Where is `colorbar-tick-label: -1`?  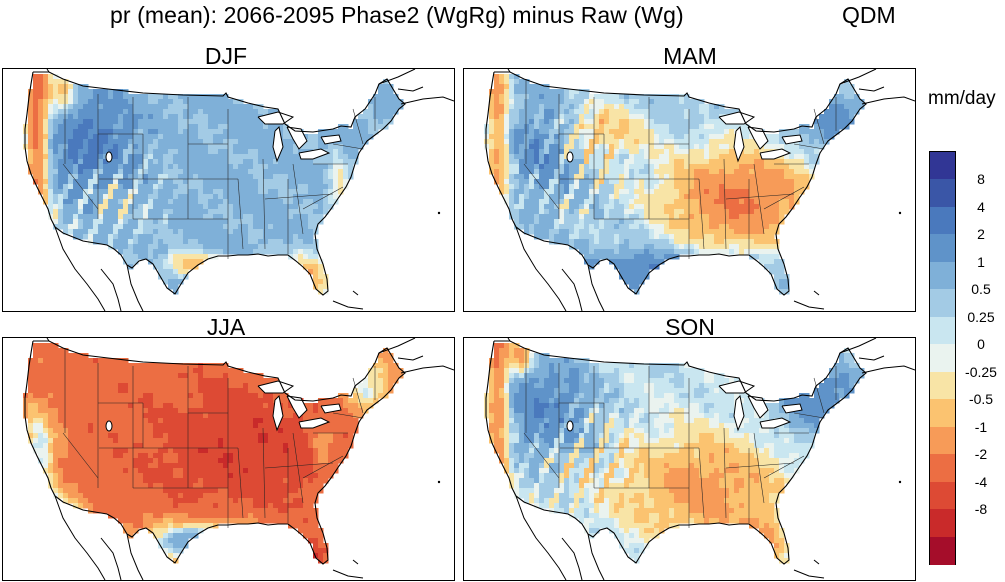
colorbar-tick-label: -1 is located at coordinates (981, 426).